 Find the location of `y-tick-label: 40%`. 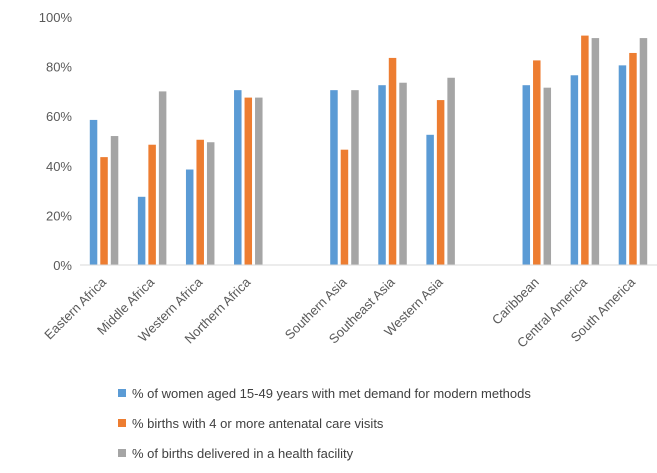

y-tick-label: 40% is located at coordinates (59, 166).